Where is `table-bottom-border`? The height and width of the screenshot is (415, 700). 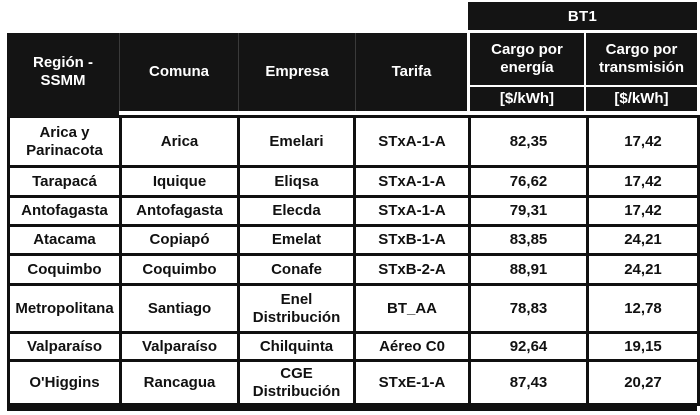
table-bottom-border is located at coordinates (352, 408).